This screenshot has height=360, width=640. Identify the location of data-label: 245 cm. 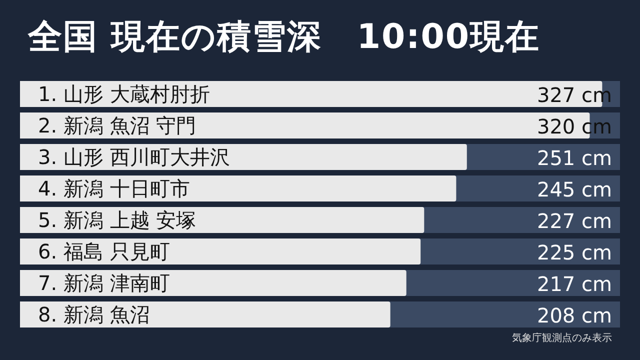
(574, 190).